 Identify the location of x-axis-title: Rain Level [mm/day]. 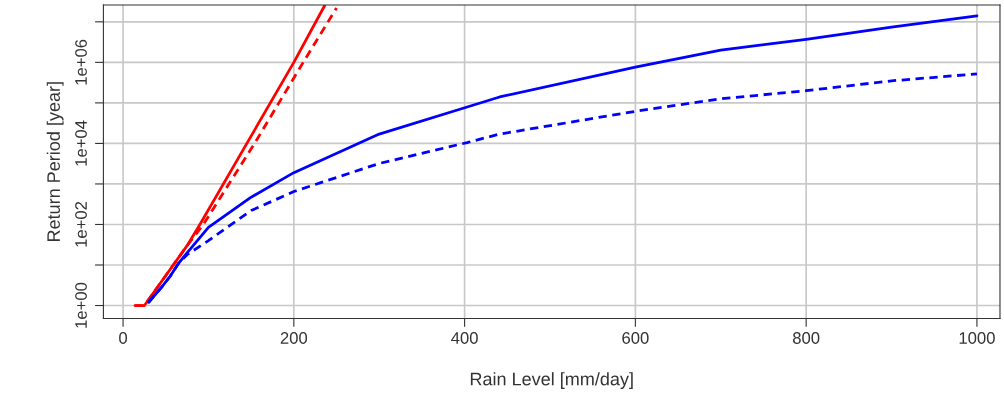
(551, 380).